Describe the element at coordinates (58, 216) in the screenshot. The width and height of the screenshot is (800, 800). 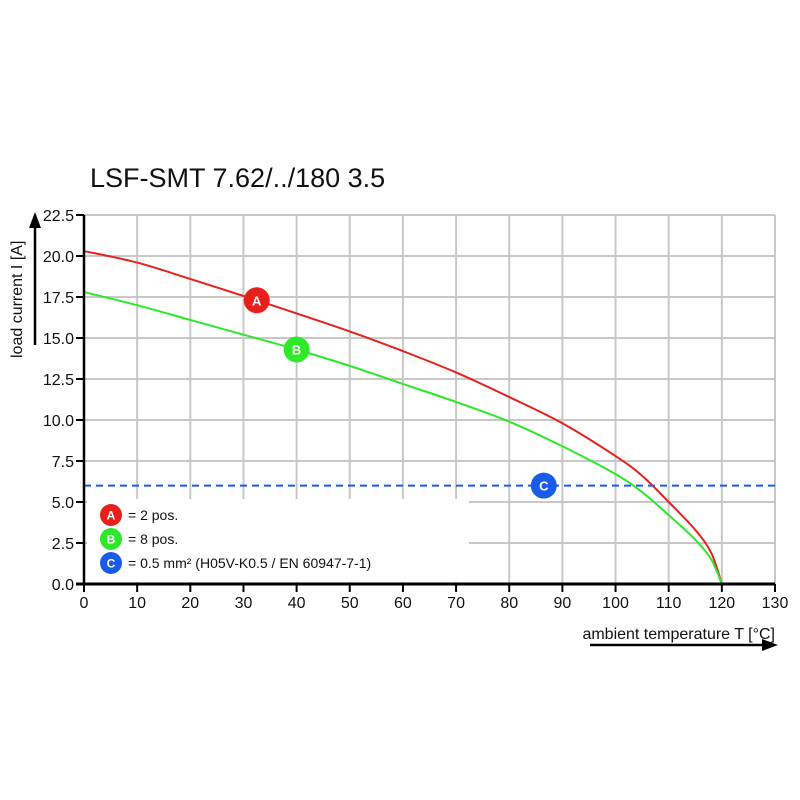
I see `y-tick-label: 22.5` at that location.